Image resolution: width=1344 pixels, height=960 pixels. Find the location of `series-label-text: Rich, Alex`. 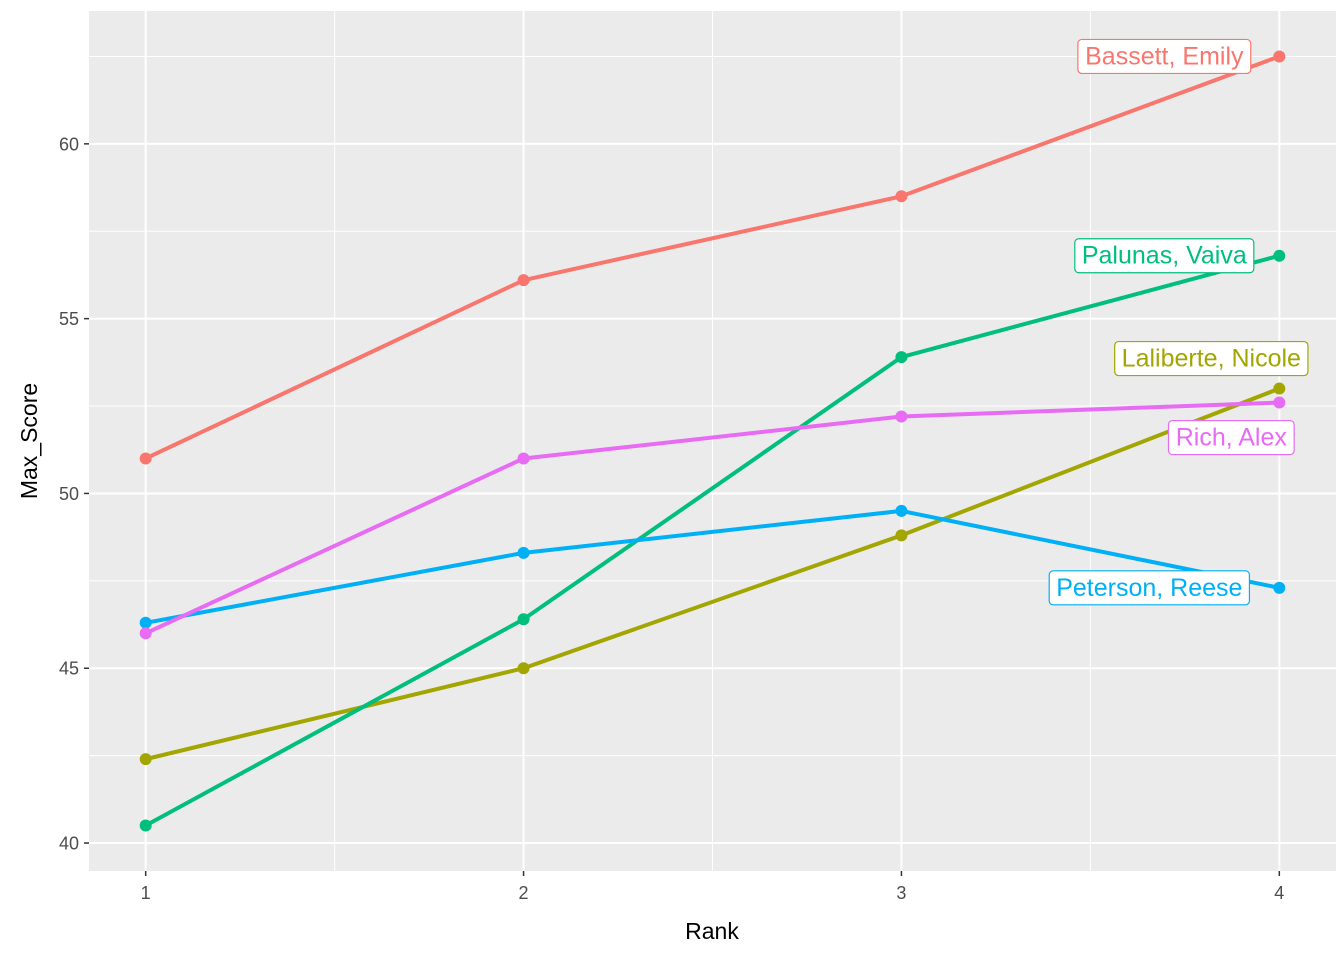

series-label-text: Rich, Alex is located at coordinates (1232, 438).